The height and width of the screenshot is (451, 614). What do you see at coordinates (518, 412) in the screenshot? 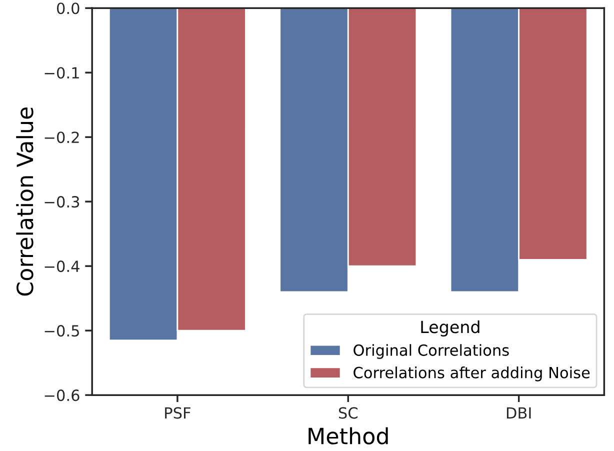
I see `x-tick-label: DBI` at bounding box center [518, 412].